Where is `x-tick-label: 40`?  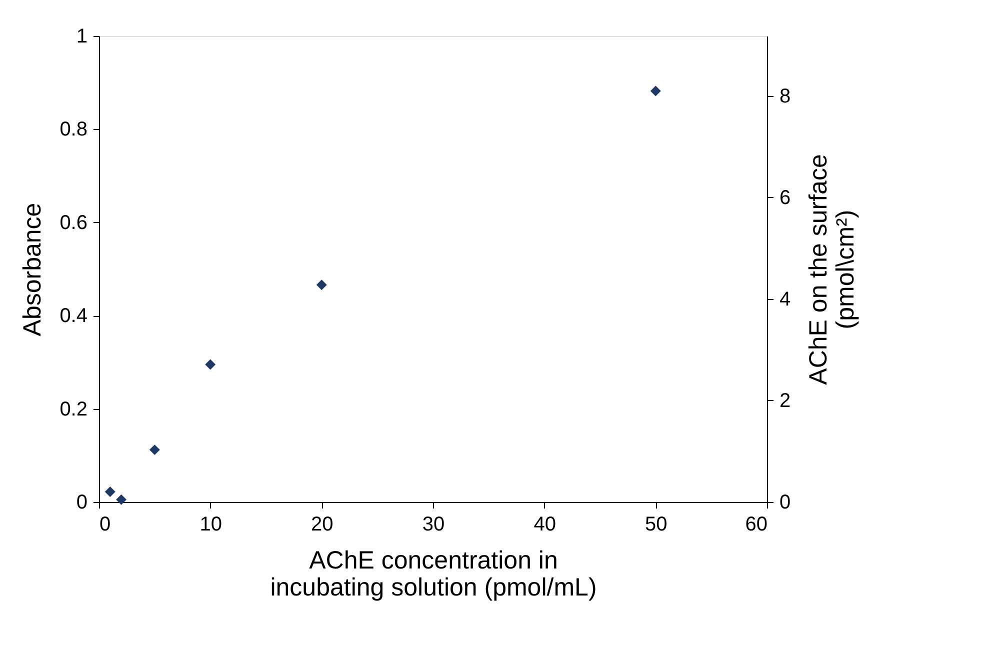 x-tick-label: 40 is located at coordinates (545, 525).